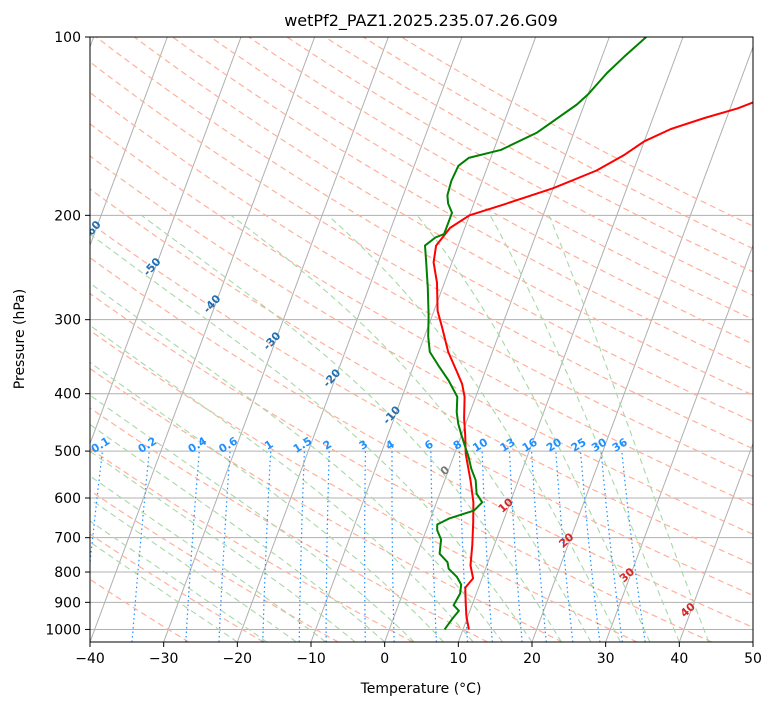  What do you see at coordinates (63, 630) in the screenshot?
I see `y-tick-label: 1000` at bounding box center [63, 630].